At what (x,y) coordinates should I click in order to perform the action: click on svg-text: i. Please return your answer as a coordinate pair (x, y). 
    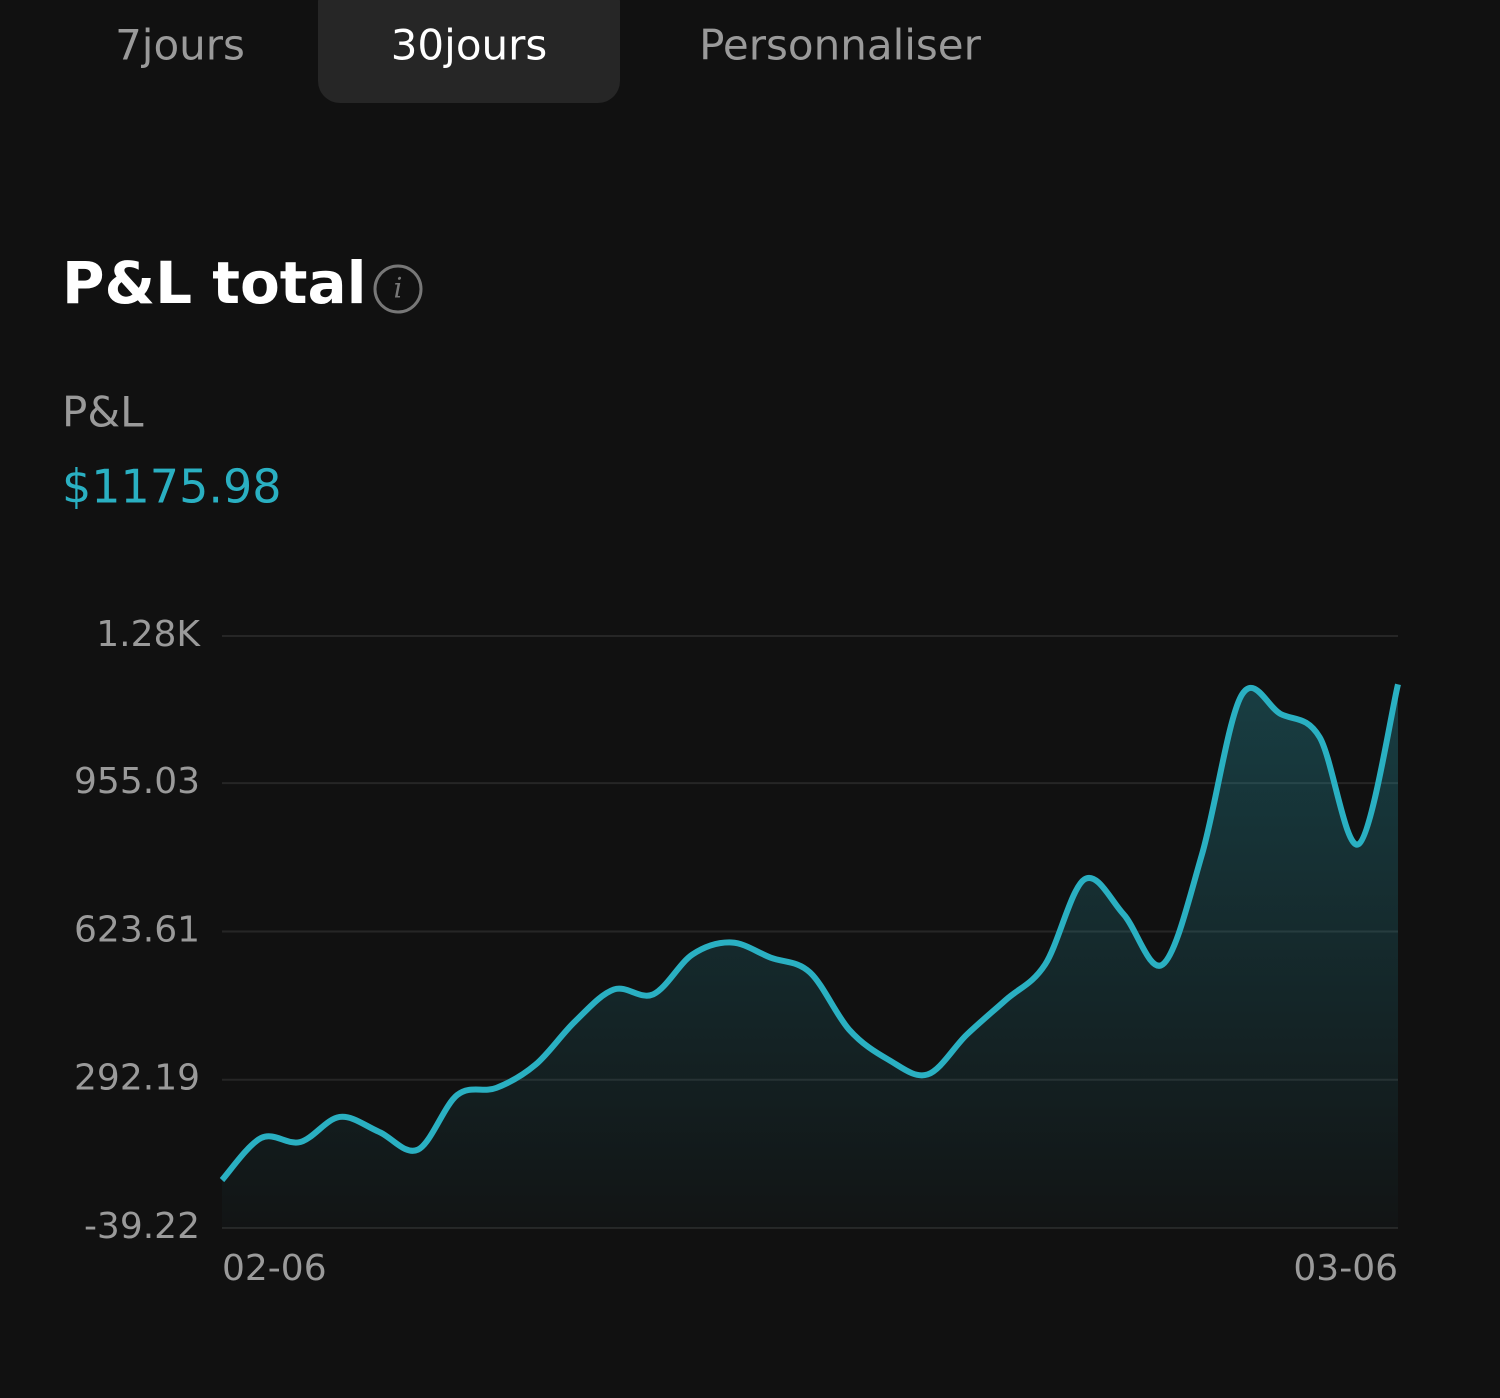
    Looking at the image, I should click on (398, 288).